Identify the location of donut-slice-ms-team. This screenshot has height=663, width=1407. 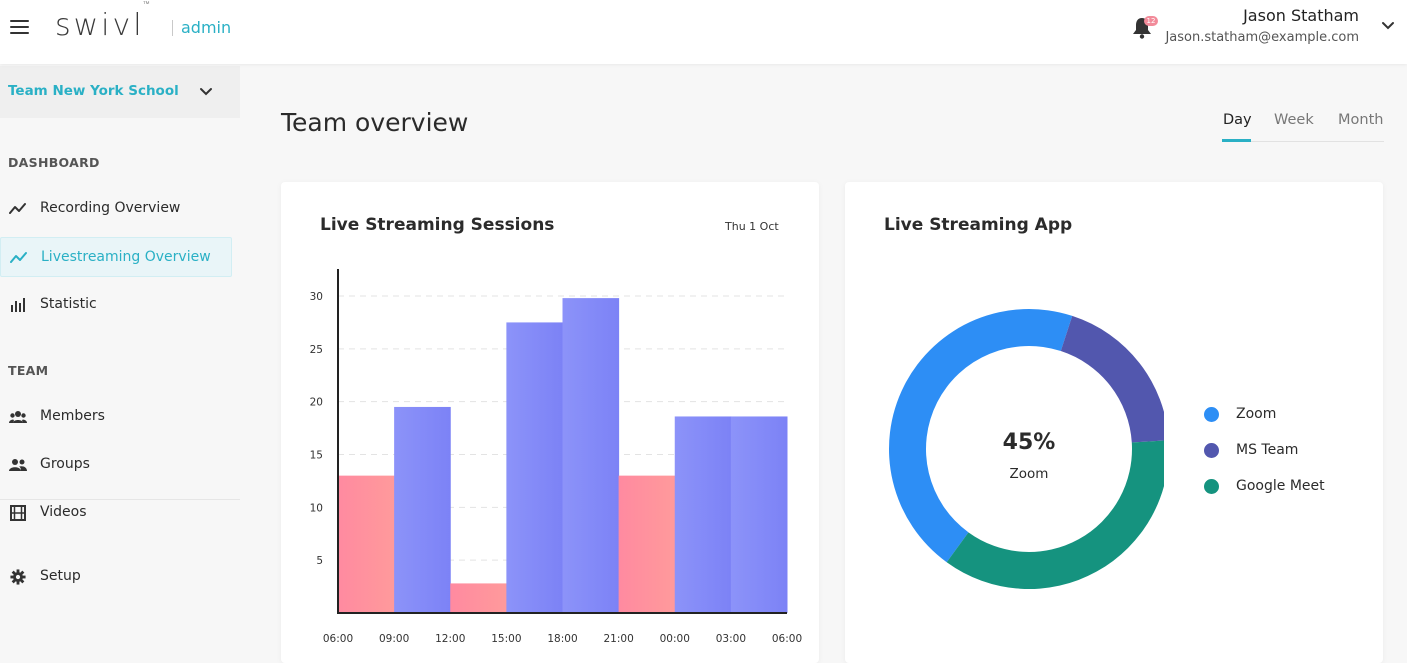
(1112, 379).